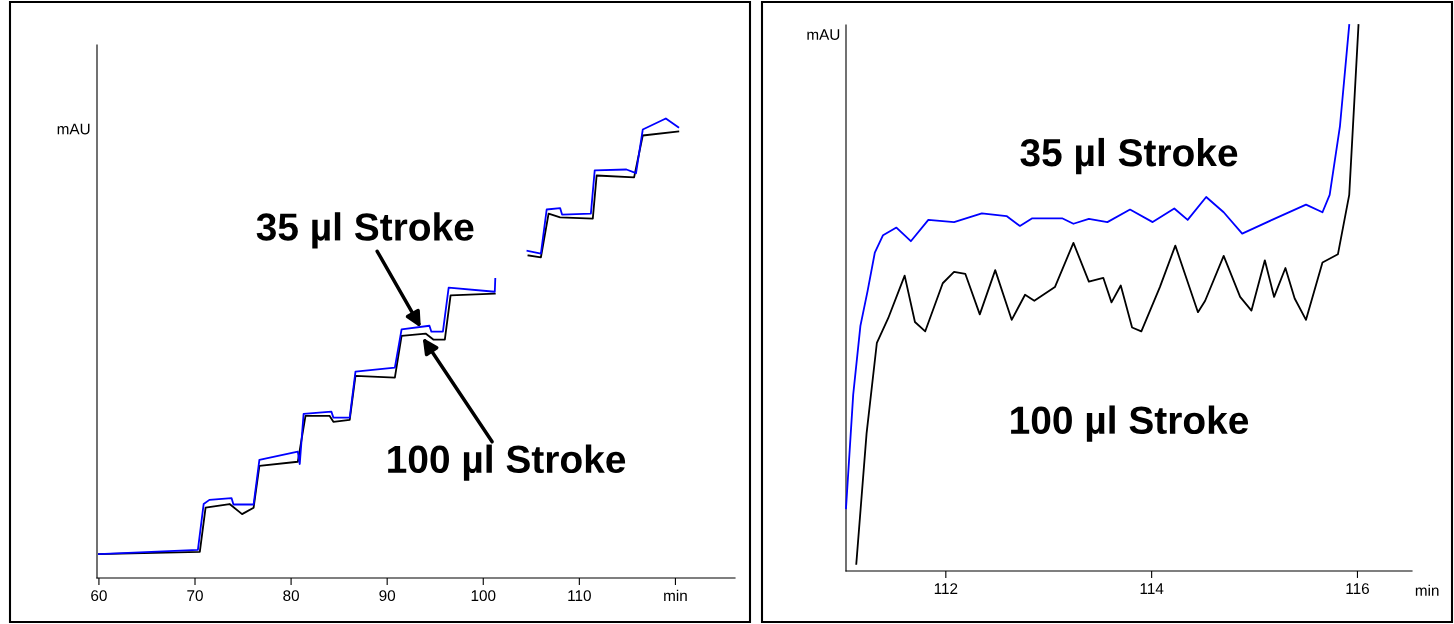 This screenshot has width=1454, height=624. Describe the element at coordinates (1357, 589) in the screenshot. I see `x-tick-label: 116` at that location.